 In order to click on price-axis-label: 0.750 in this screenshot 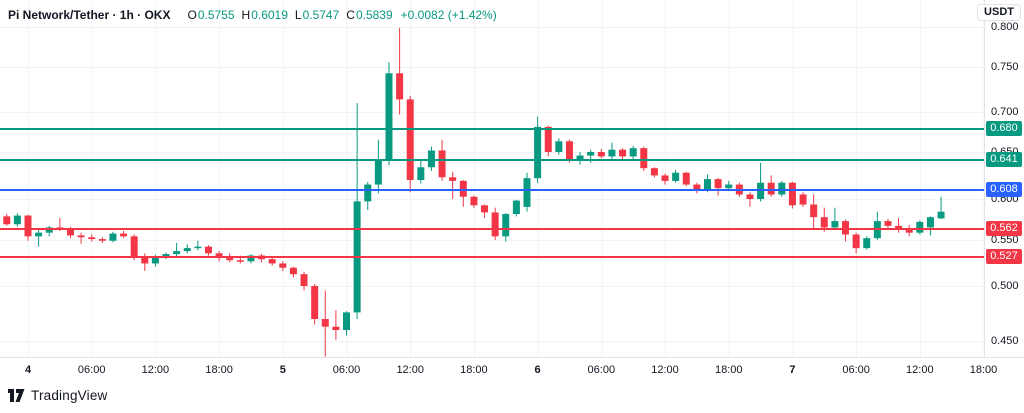, I will do `click(1005, 67)`.